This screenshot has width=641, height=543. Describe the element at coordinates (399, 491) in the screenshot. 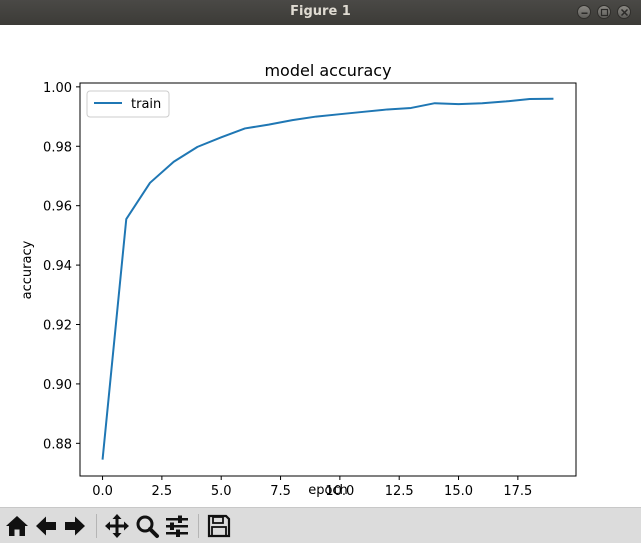

I see `x-tick-label: 12.5` at that location.